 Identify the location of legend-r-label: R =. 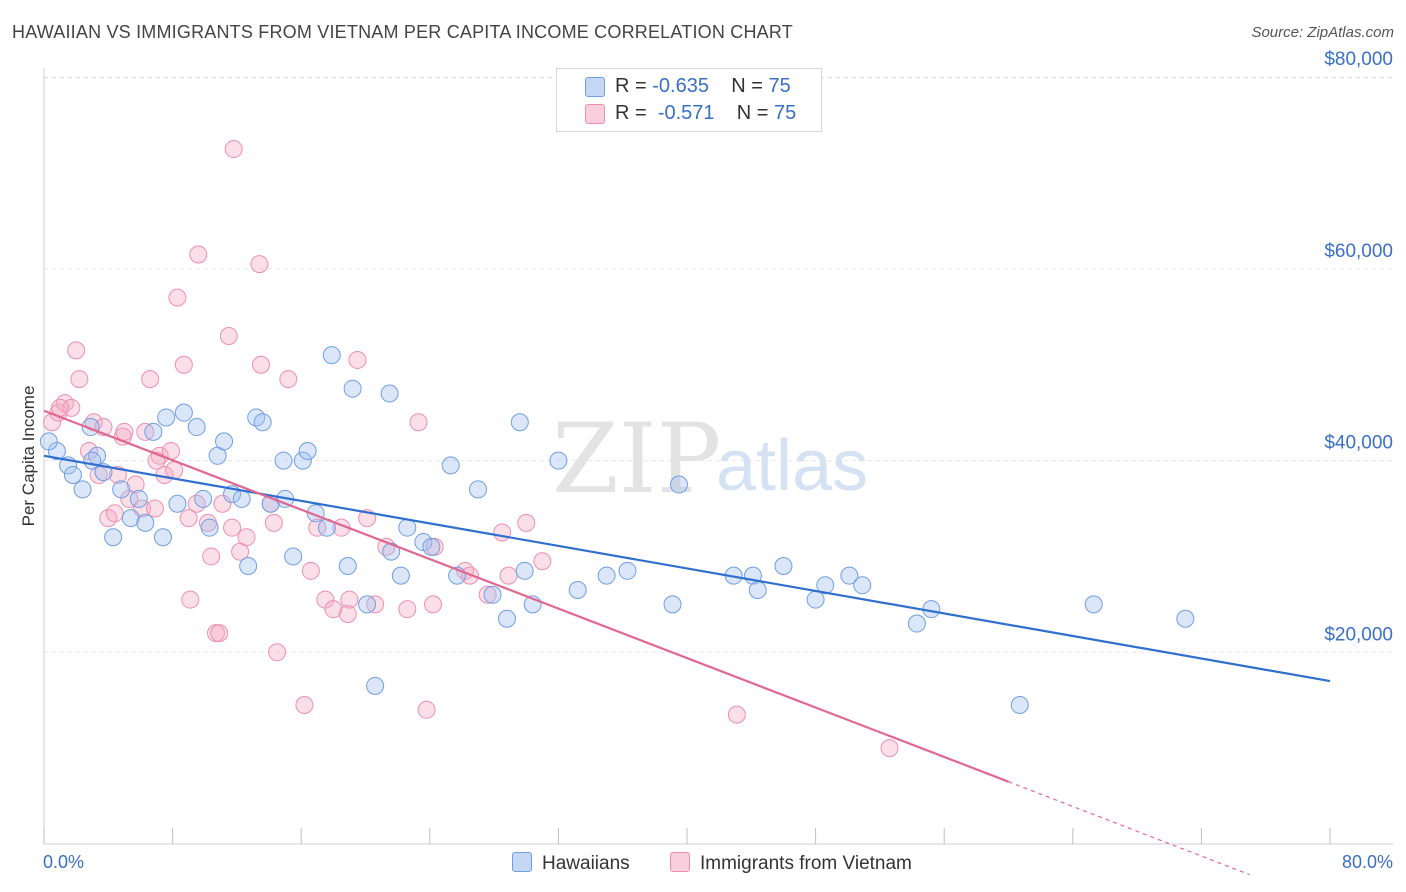
(631, 86).